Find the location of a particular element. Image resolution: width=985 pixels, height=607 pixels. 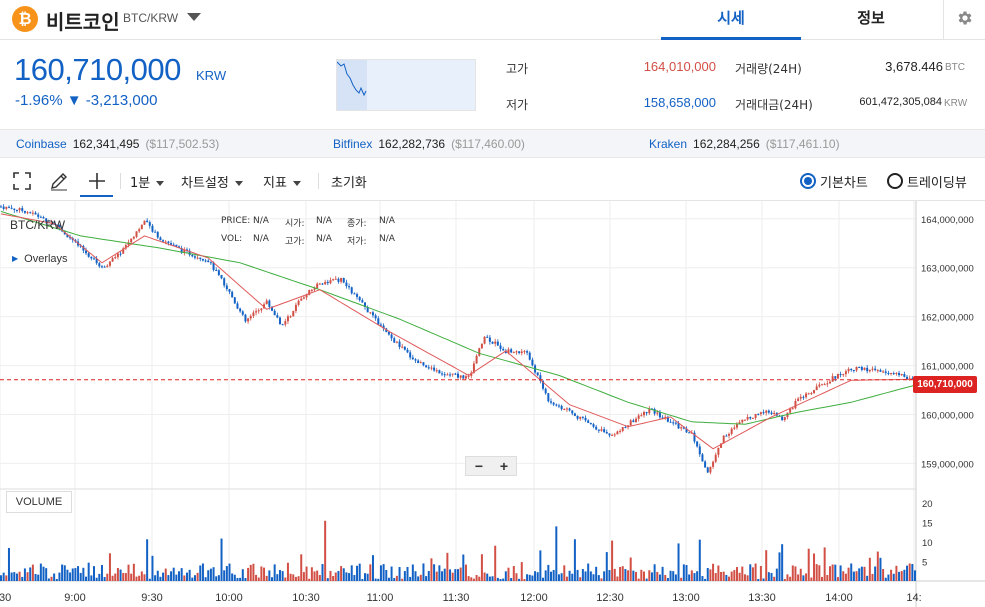

exchange-item: Bitfinex 162,282,736 ($117,460.00) is located at coordinates (429, 144).